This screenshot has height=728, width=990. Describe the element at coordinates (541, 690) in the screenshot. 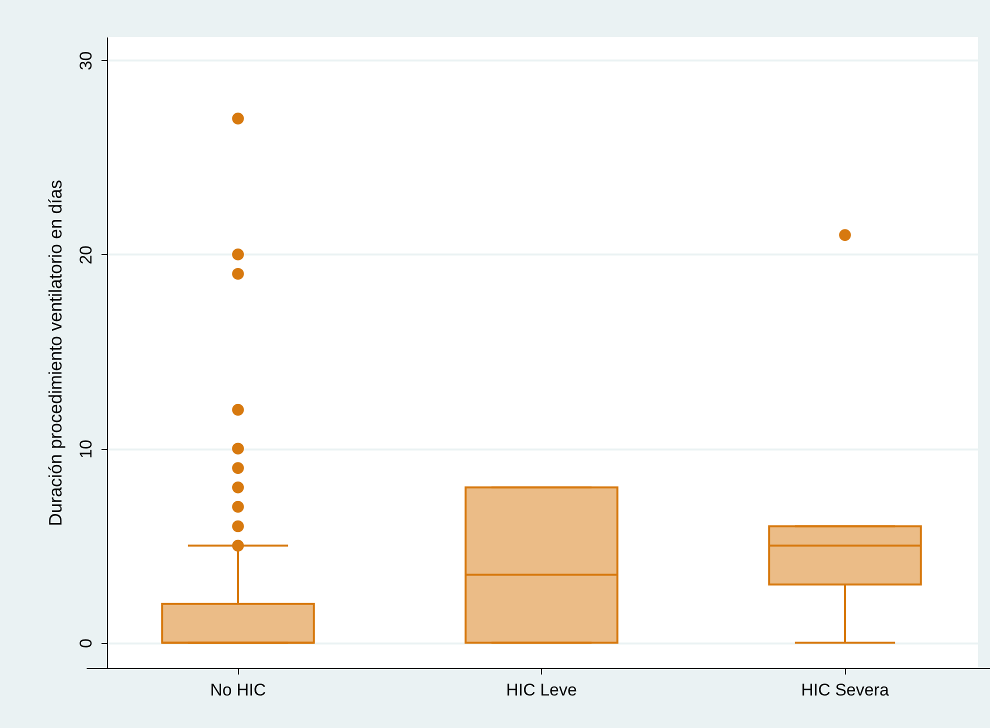

I see `x-tick-label: HIC Leve` at that location.